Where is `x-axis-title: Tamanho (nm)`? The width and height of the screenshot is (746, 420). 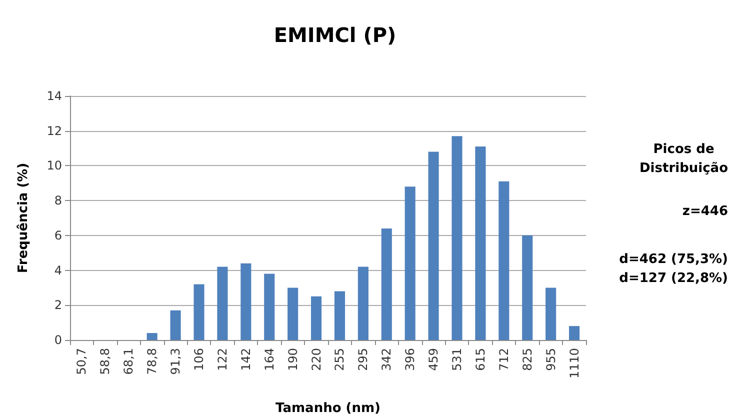 x-axis-title: Tamanho (nm) is located at coordinates (328, 408).